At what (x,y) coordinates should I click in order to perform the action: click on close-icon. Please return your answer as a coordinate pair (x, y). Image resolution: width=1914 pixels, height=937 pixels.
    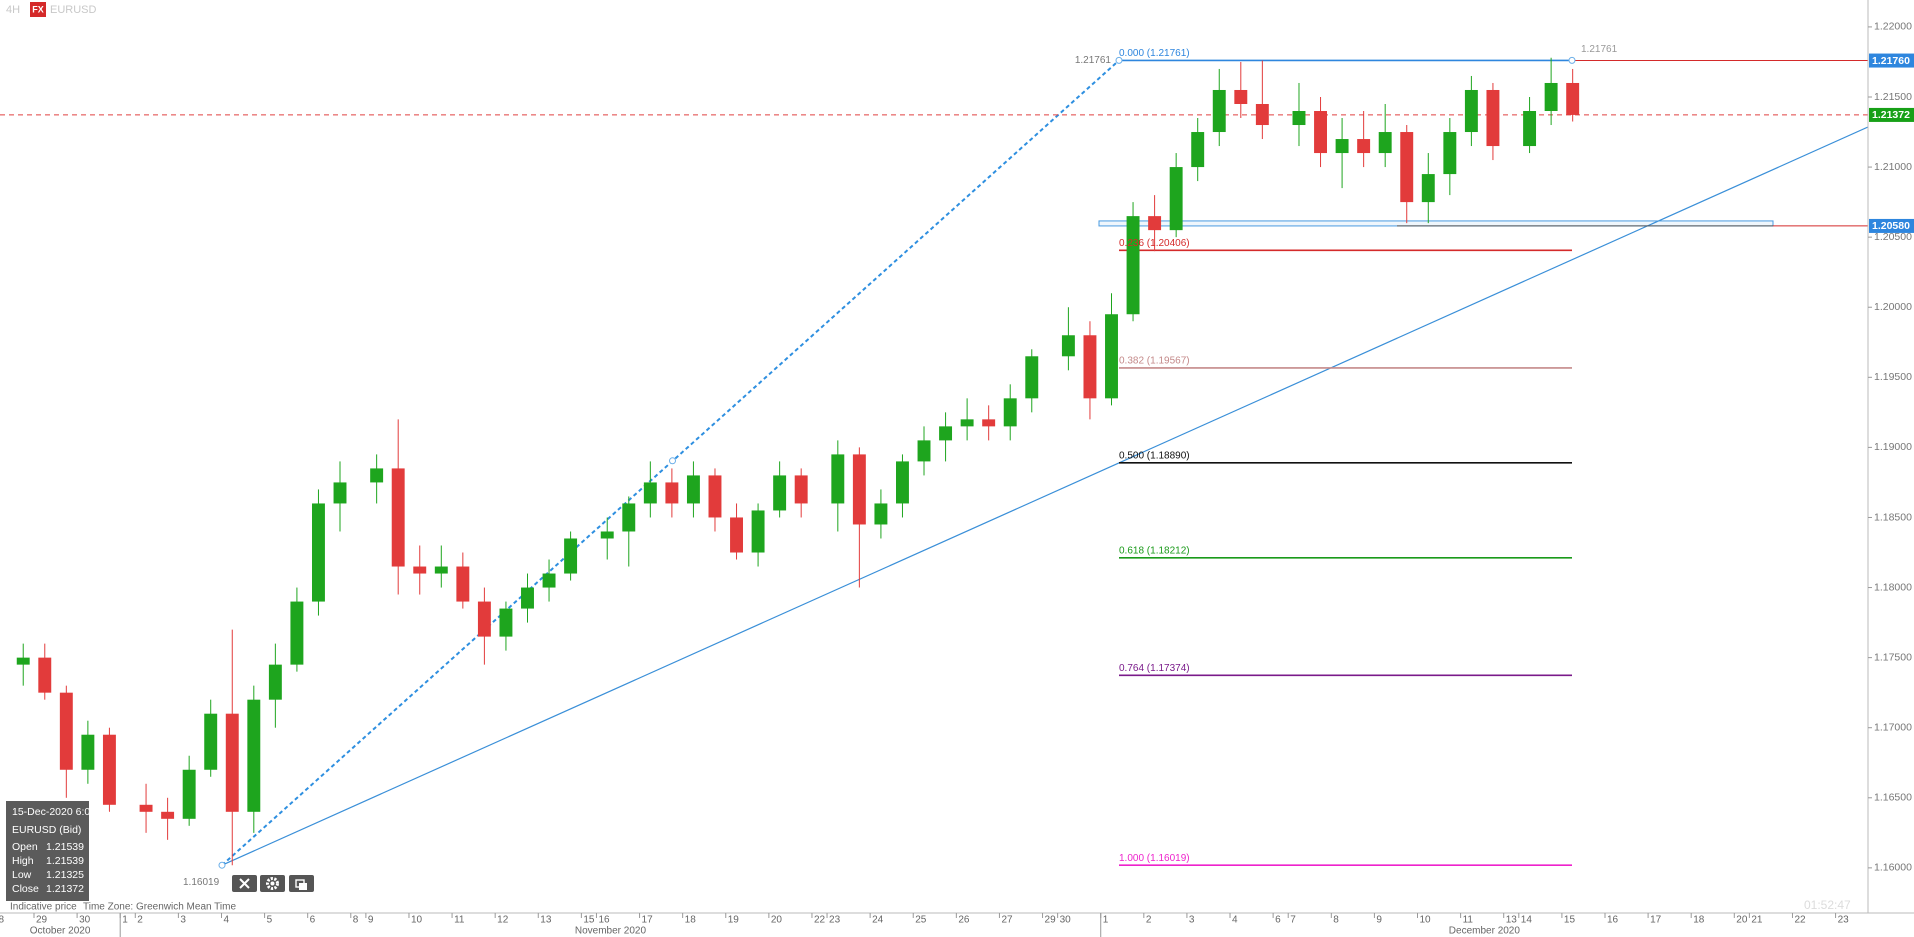
    Looking at the image, I should click on (244, 883).